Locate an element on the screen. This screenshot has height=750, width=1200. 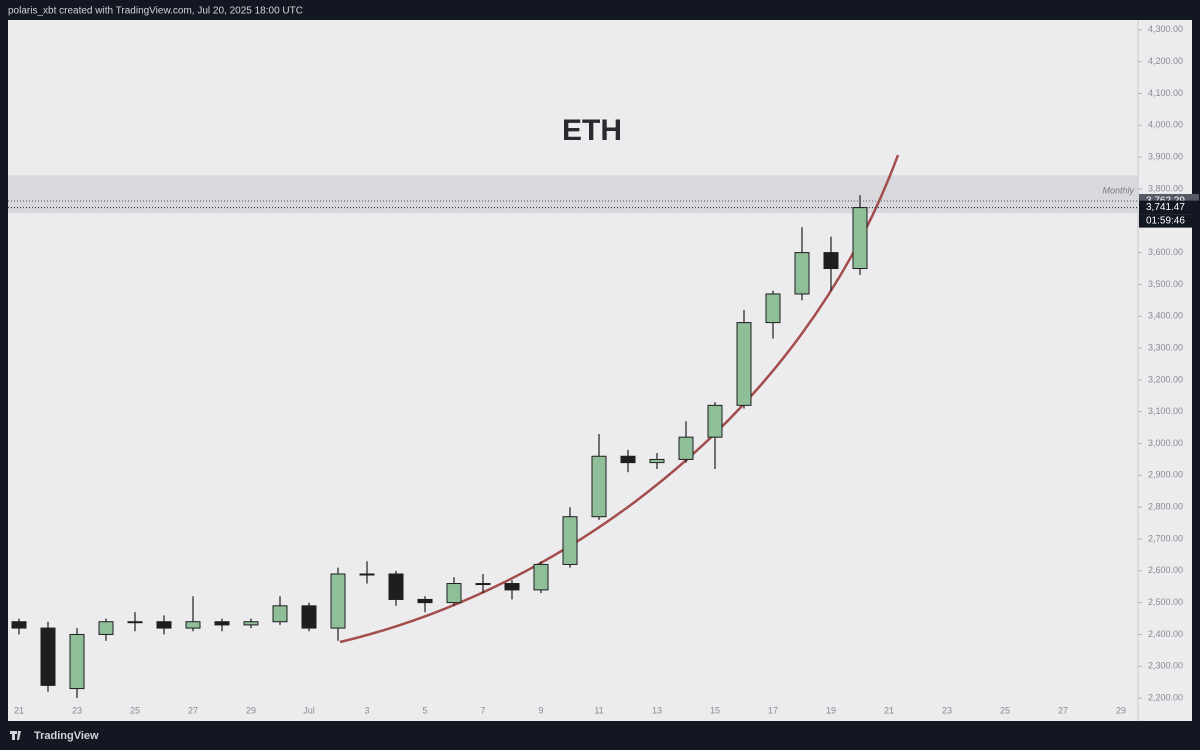
y-tick-label: 4,100.00 is located at coordinates (1165, 93).